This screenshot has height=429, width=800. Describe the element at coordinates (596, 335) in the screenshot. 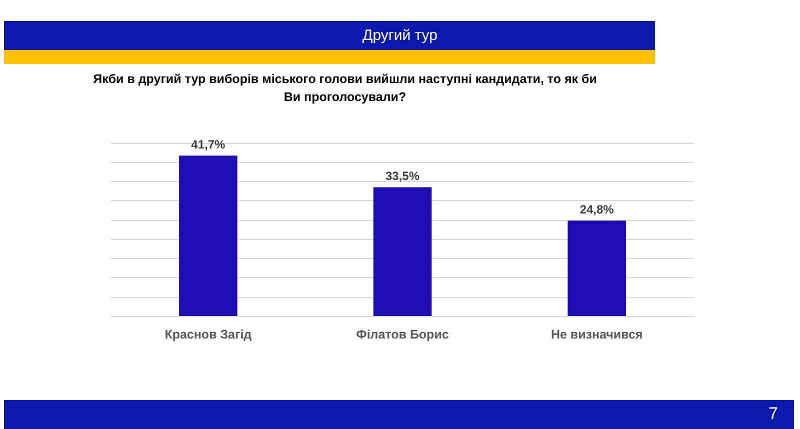

I see `x-tick-label: Не визначився` at that location.